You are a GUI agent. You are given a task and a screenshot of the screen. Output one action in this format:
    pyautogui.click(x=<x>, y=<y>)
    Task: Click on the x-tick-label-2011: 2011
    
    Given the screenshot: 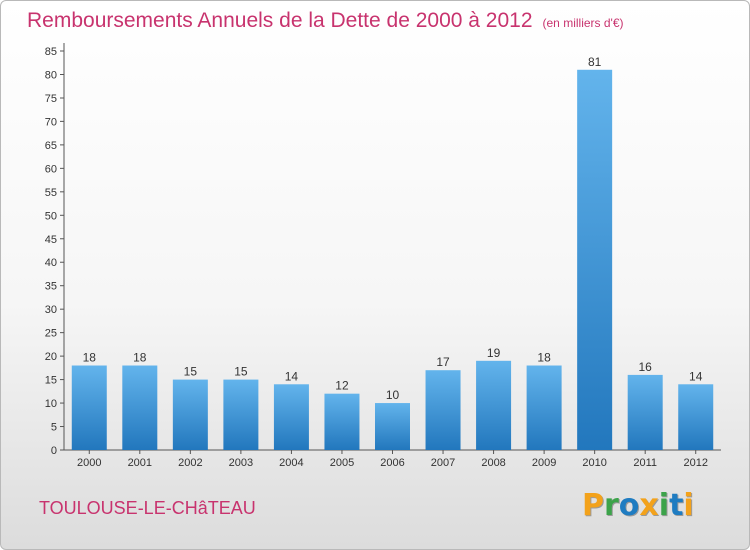 What is the action you would take?
    pyautogui.click(x=645, y=463)
    